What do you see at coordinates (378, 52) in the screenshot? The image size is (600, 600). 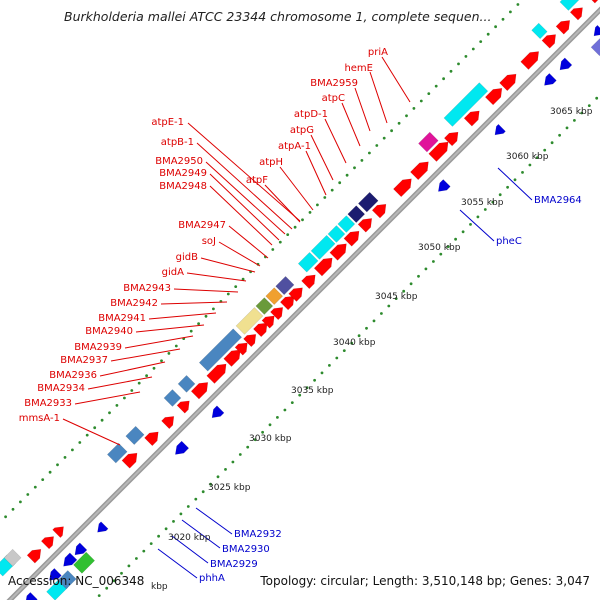 I see `gene-label: priA` at bounding box center [378, 52].